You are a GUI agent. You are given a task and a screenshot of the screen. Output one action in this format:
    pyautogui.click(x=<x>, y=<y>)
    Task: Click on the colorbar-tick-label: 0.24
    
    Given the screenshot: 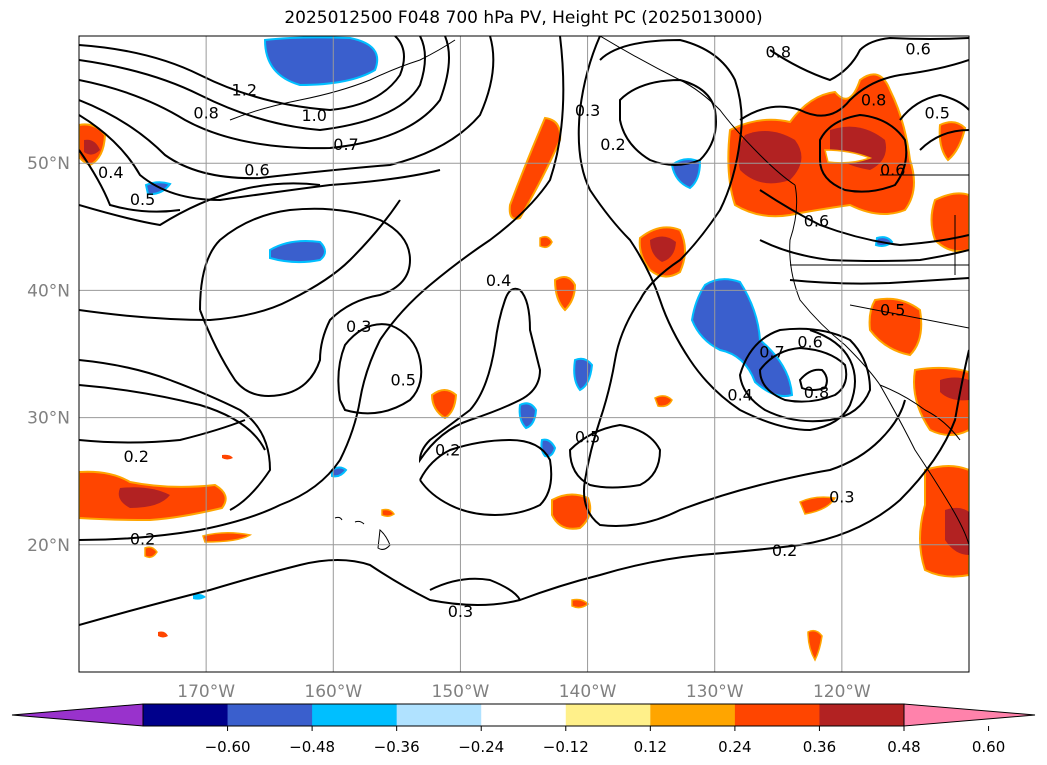 What is the action you would take?
    pyautogui.click(x=734, y=747)
    